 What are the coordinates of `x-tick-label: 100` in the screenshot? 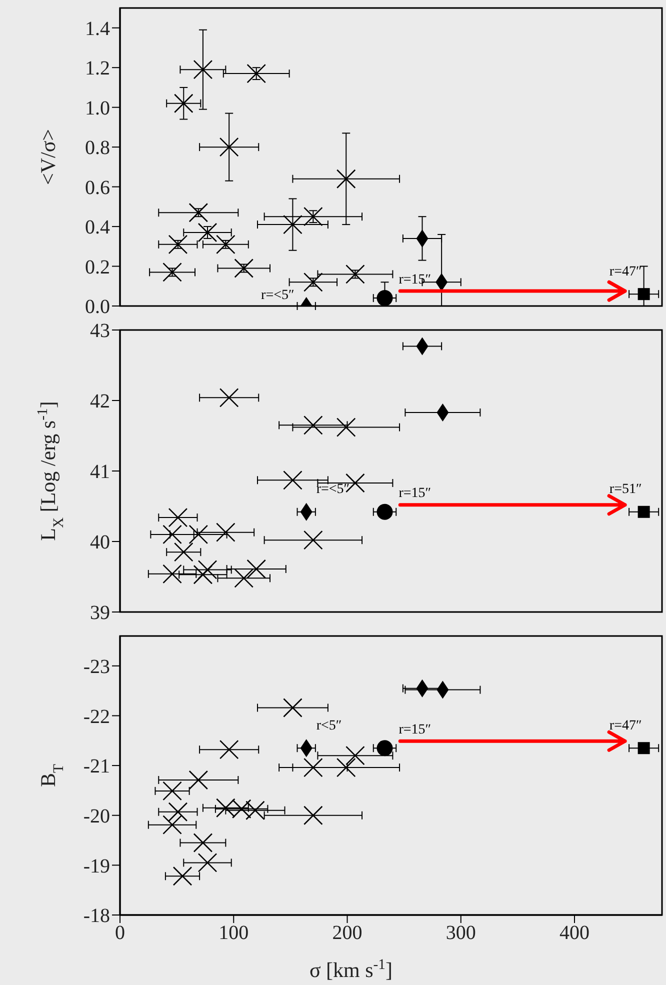 It's located at (233, 933).